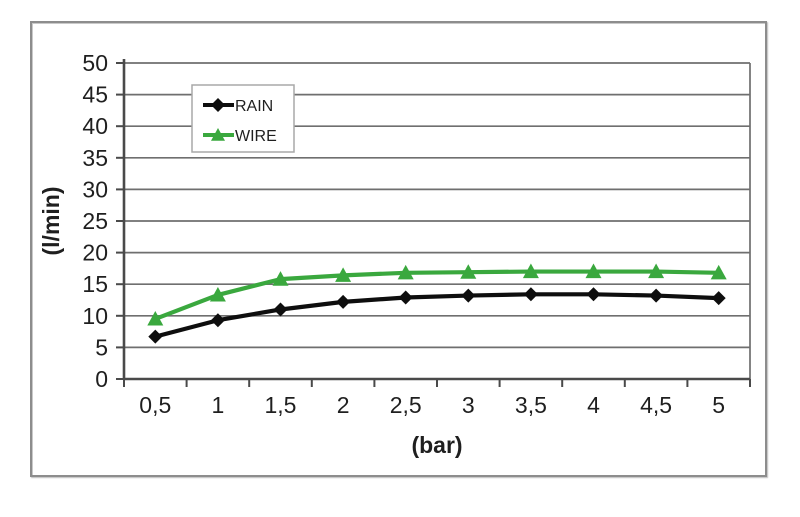 The image size is (800, 517). What do you see at coordinates (656, 405) in the screenshot?
I see `x-tick-label: 4,5` at bounding box center [656, 405].